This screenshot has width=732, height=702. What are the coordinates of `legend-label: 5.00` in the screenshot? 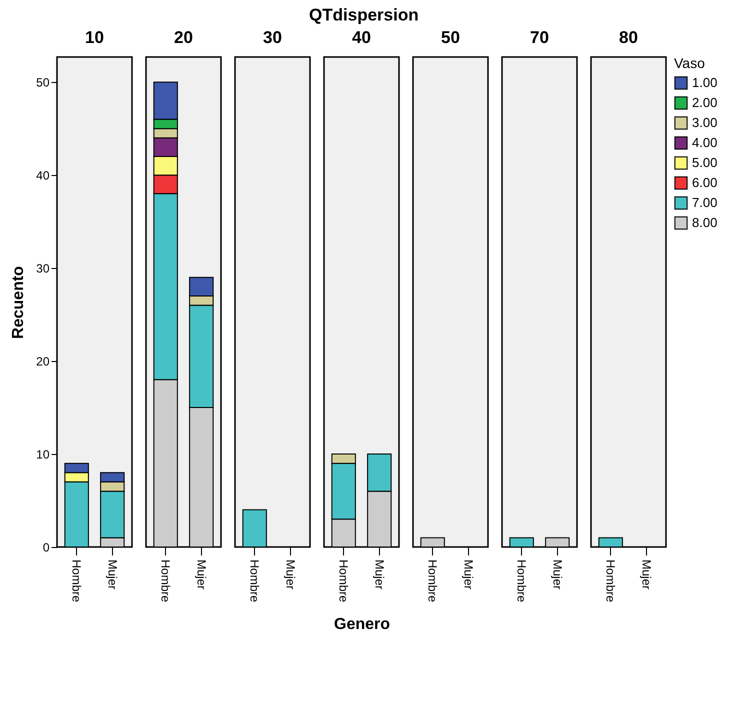 It's located at (705, 162).